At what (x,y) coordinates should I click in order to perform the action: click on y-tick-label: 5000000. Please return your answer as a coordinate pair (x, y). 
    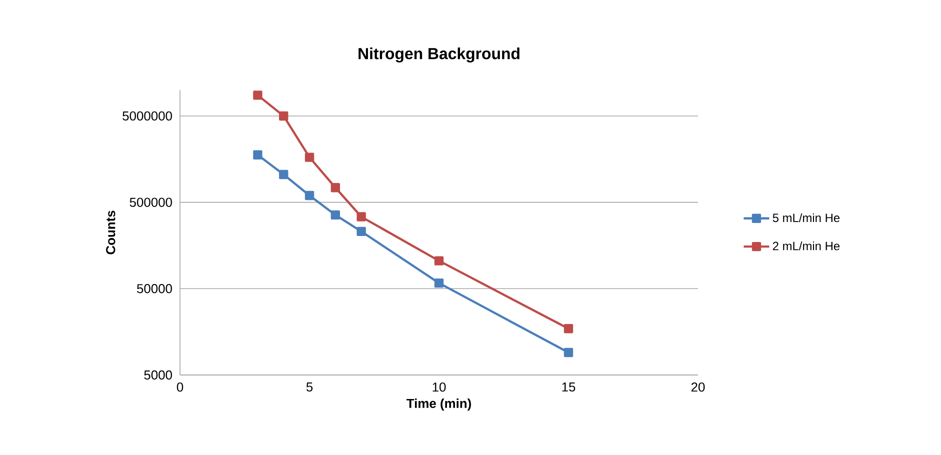
    Looking at the image, I should click on (147, 116).